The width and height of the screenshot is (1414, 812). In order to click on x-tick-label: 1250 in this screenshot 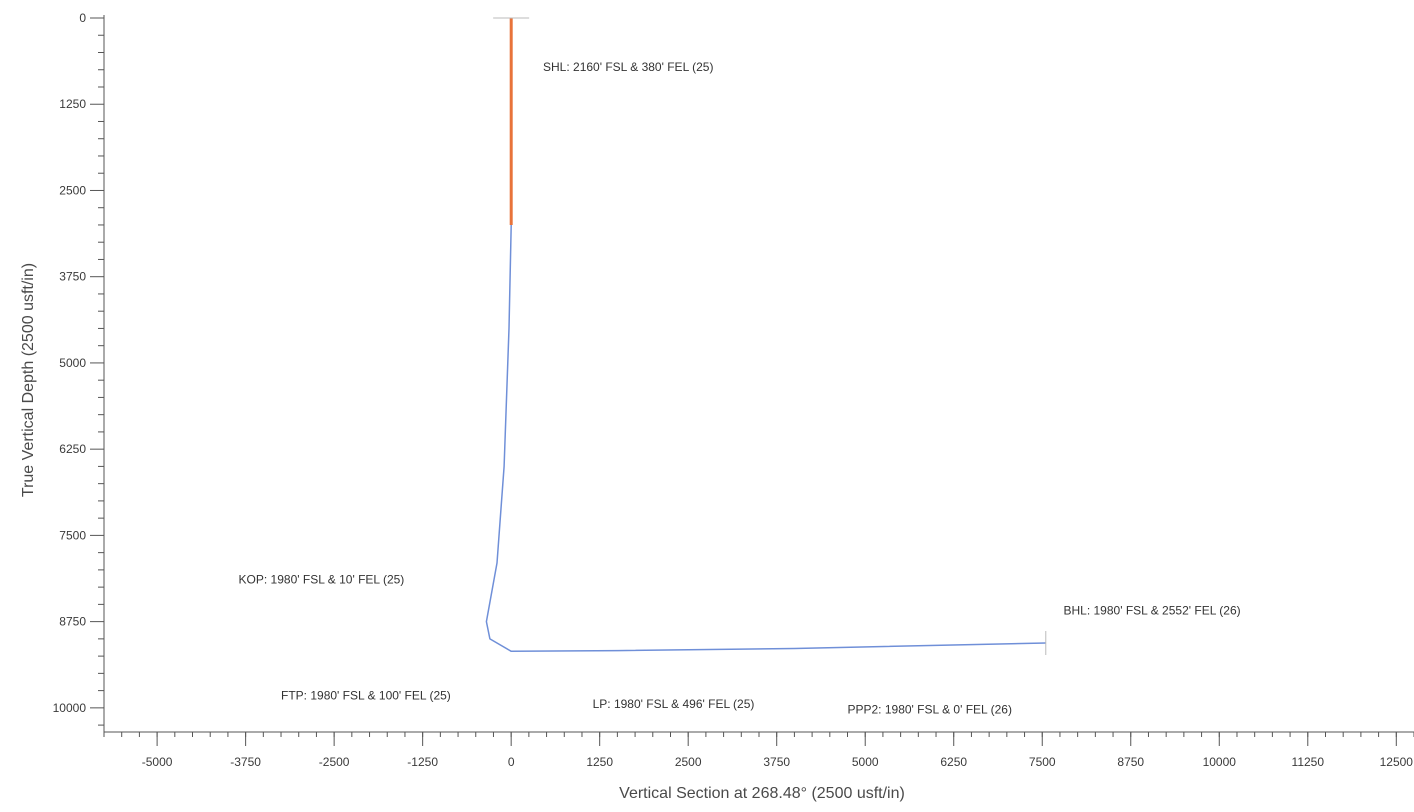, I will do `click(599, 762)`.